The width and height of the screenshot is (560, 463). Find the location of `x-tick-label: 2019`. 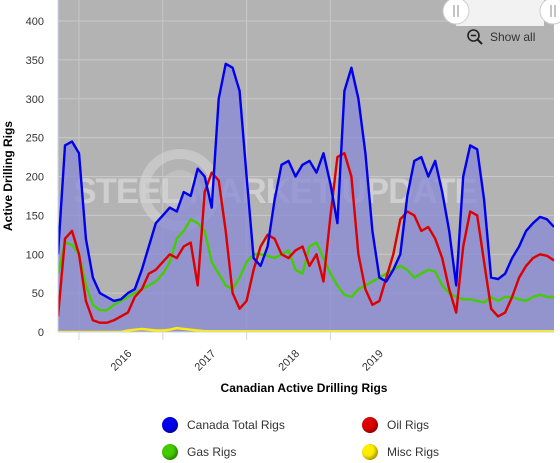

x-tick-label: 2019 is located at coordinates (373, 361).